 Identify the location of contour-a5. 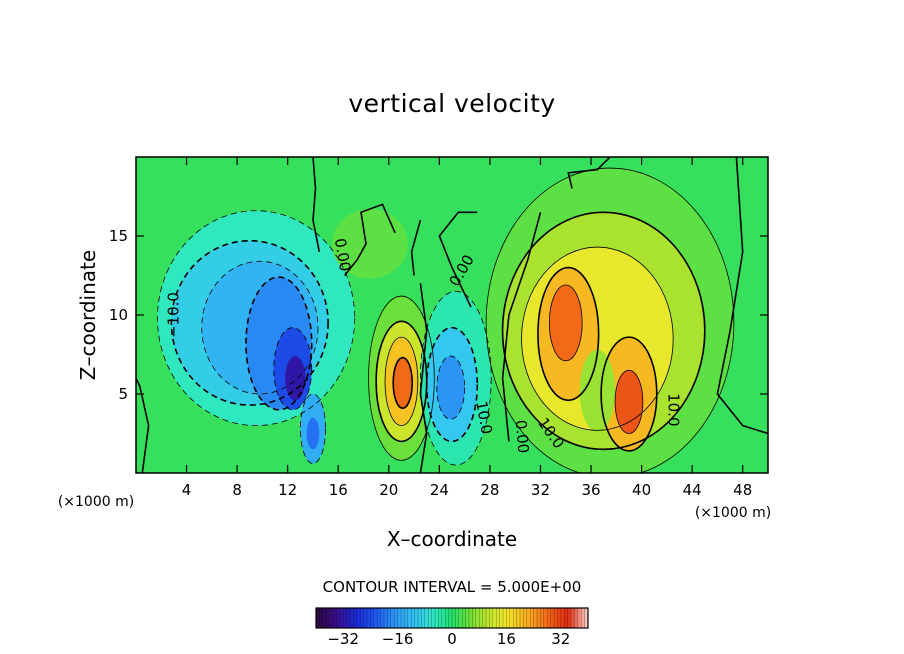
(401, 378).